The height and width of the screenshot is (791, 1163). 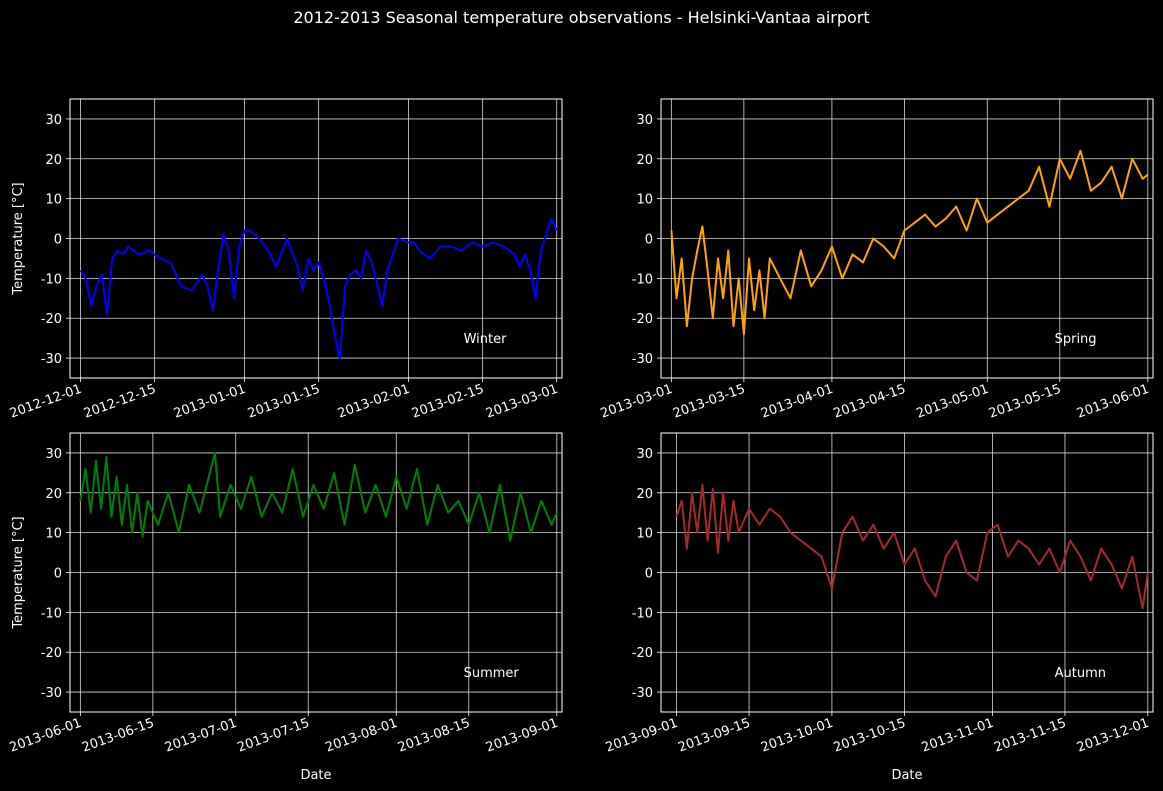 What do you see at coordinates (210, 402) in the screenshot?
I see `x-tick-label: 2013-01-01` at bounding box center [210, 402].